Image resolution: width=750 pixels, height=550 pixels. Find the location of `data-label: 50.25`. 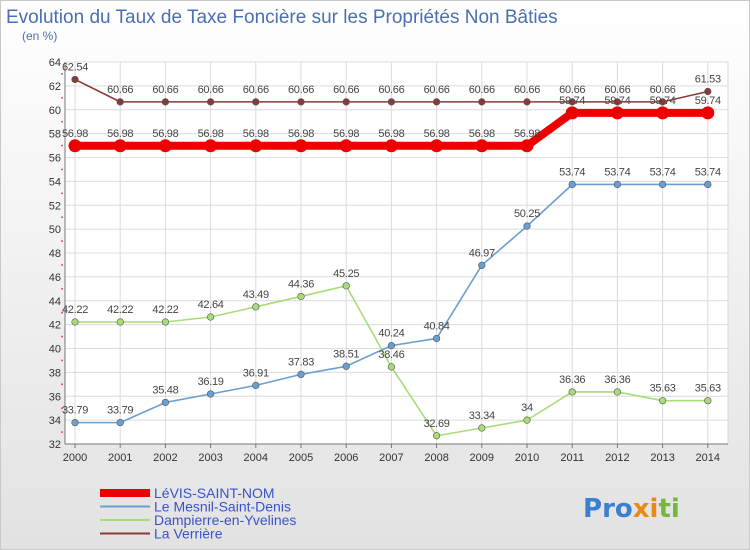

data-label: 50.25 is located at coordinates (527, 214).